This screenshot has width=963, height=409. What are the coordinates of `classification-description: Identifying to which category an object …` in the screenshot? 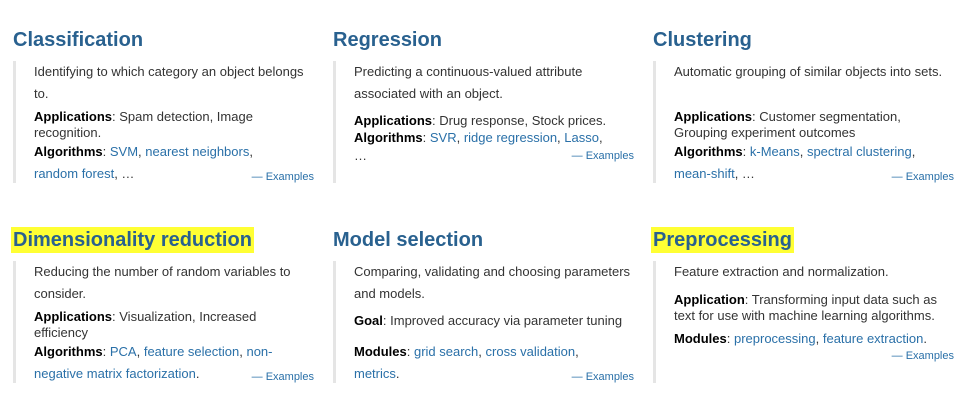 It's located at (169, 82).